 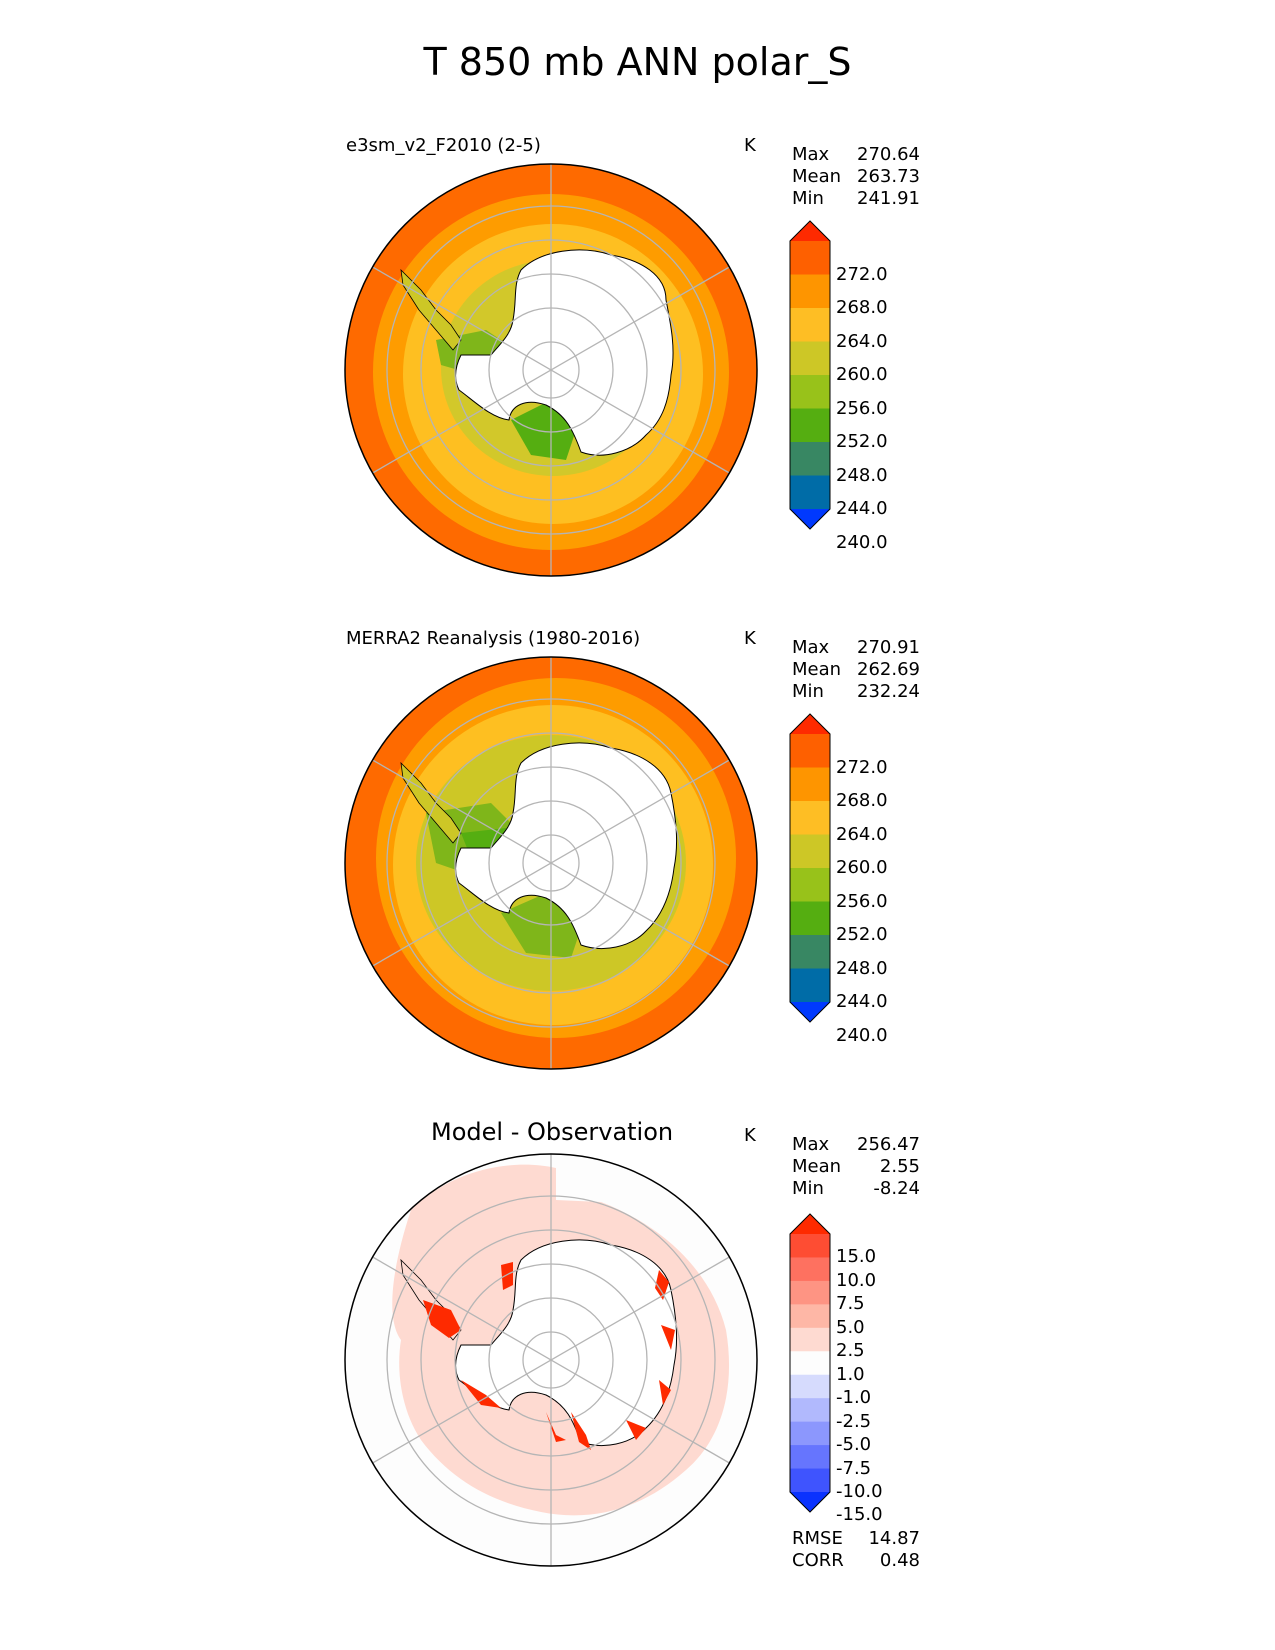 I want to click on colorbar-tick-label: 7.5, so click(x=850, y=1304).